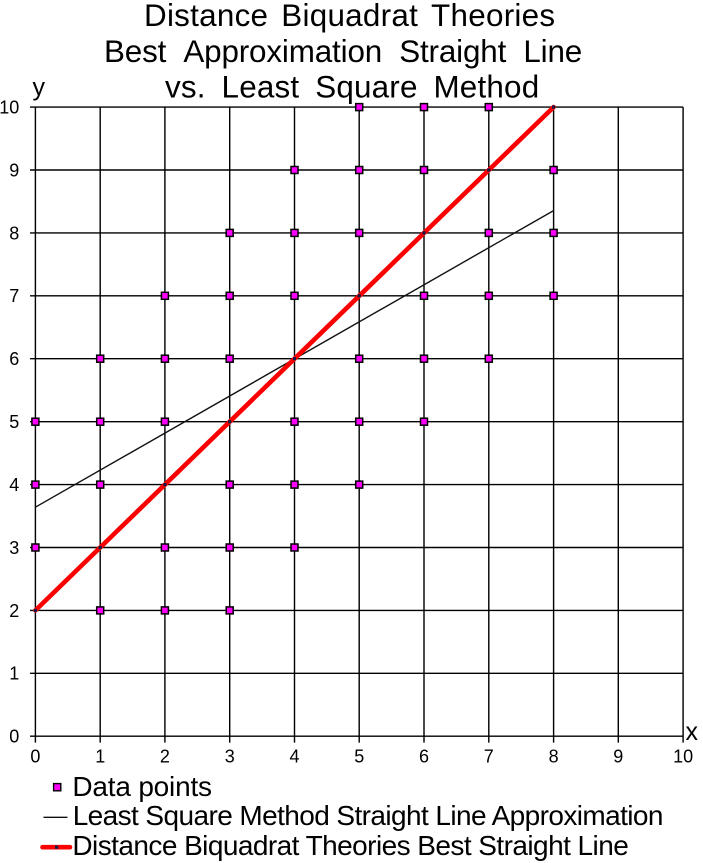 This screenshot has width=703, height=863. I want to click on svg-text:Best Approximation Straight: Best Approximation Straight Line, so click(343, 51).